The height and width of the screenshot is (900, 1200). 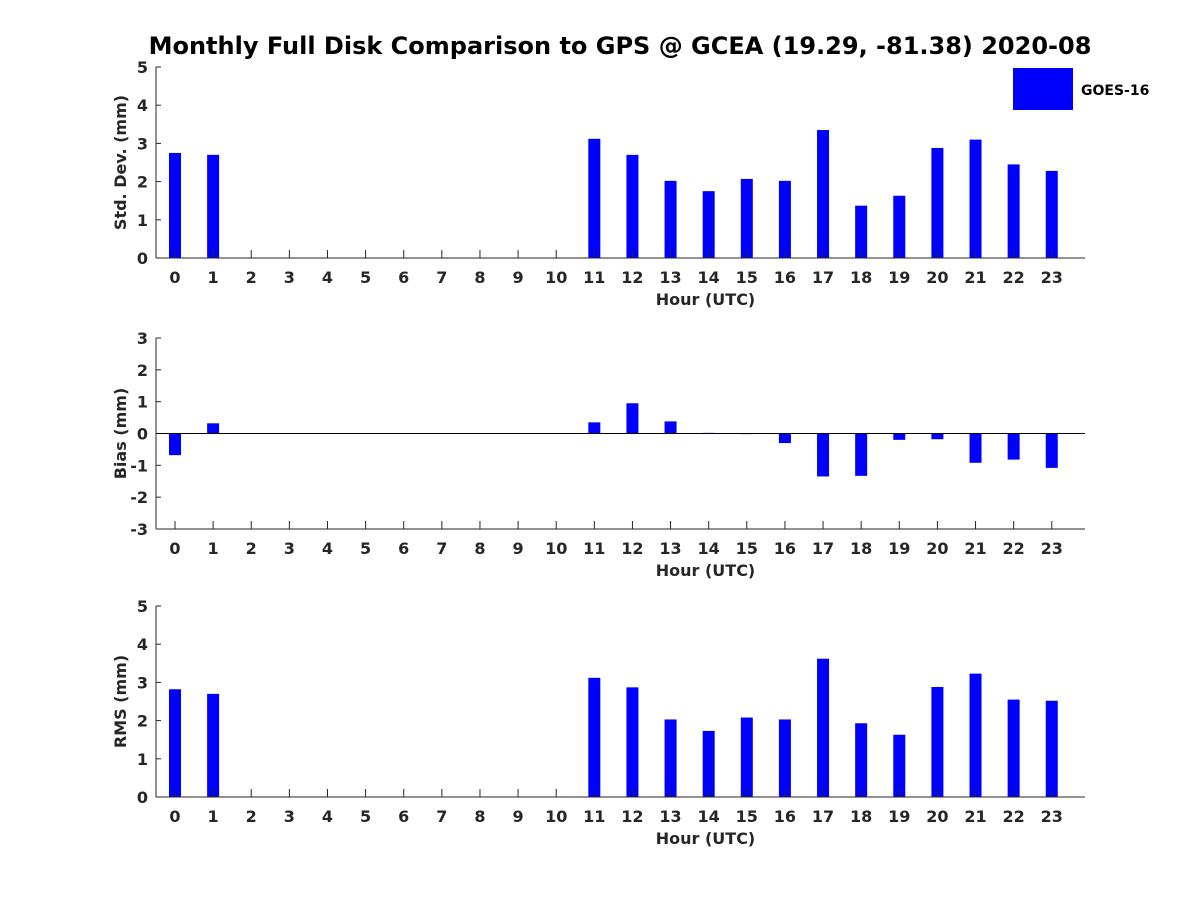 I want to click on x-tick-label: 4, so click(x=327, y=277).